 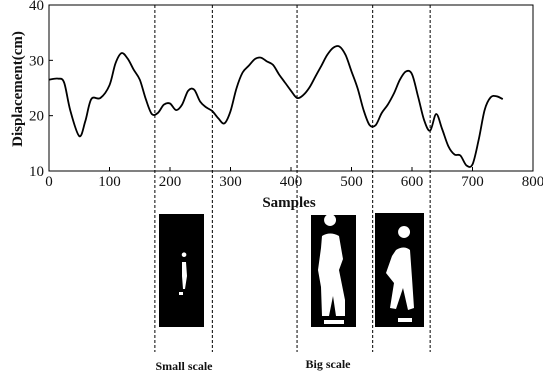 I want to click on x-tick-label: 100, so click(x=109, y=182).